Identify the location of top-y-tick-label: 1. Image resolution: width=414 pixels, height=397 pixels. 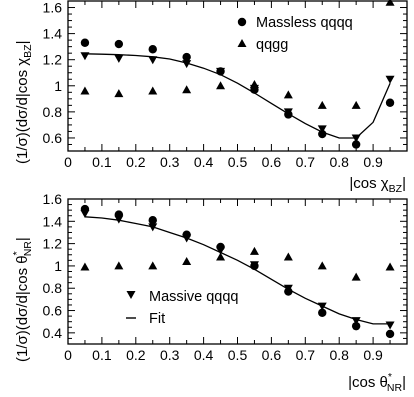
(58, 86).